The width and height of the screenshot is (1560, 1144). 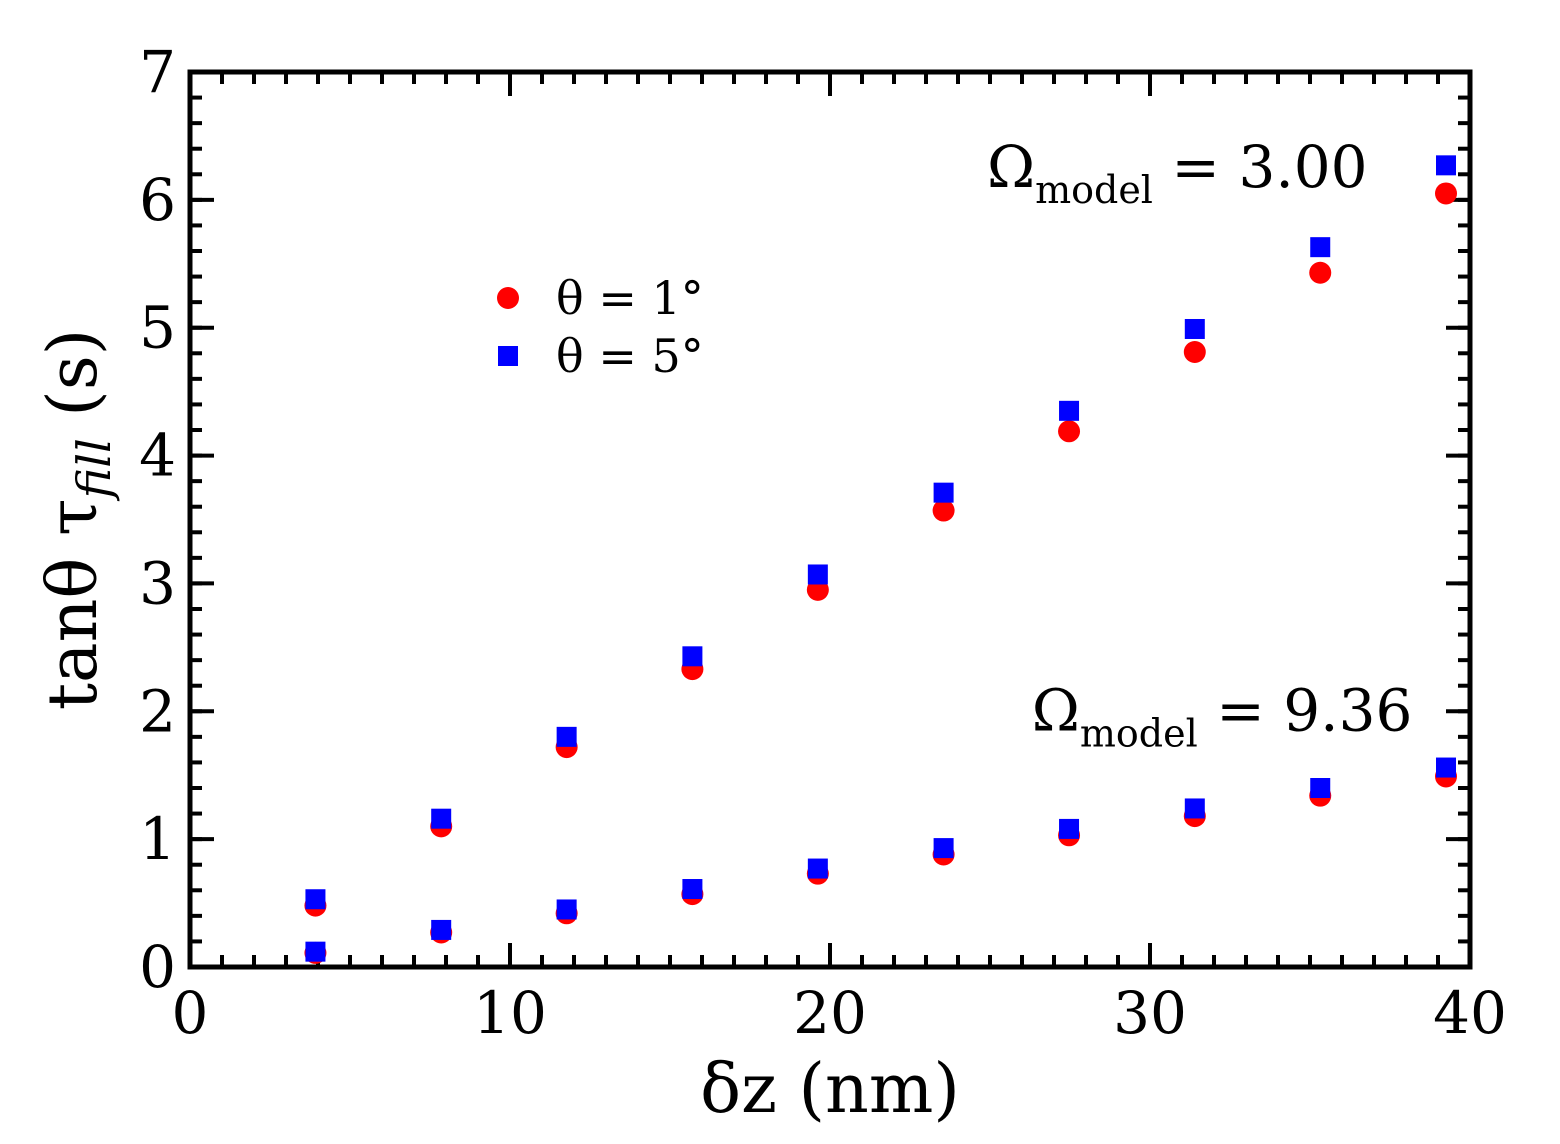 I want to click on x-tick-labels: 0 10 20 30 40, so click(x=839, y=1013).